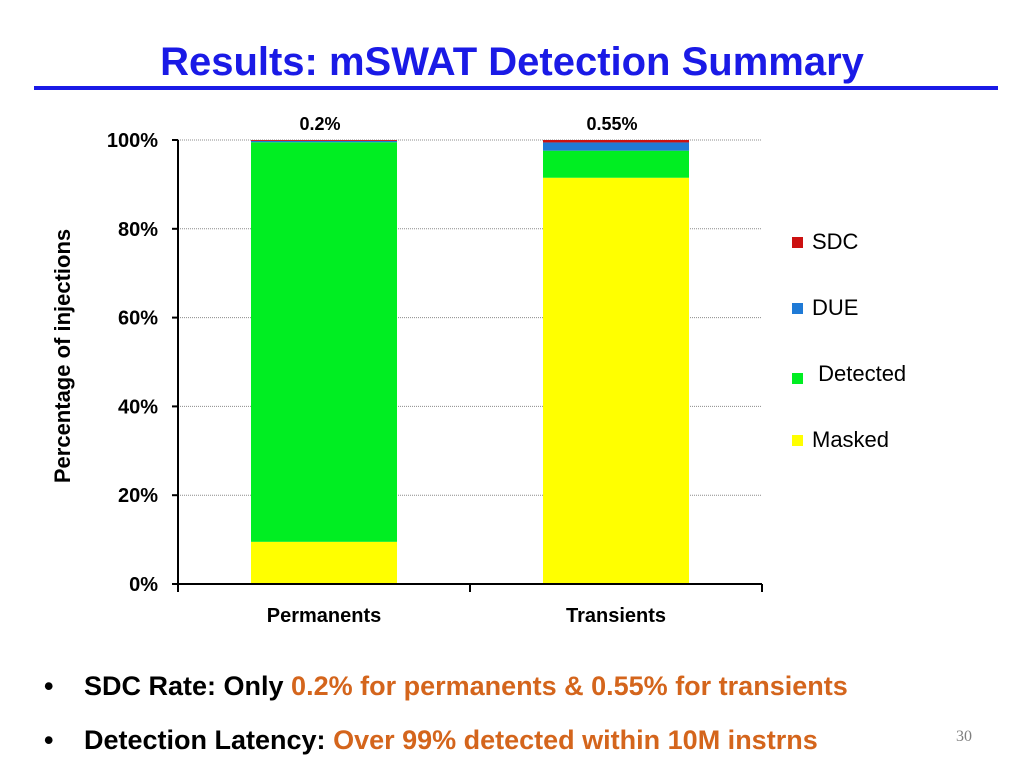 This screenshot has height=776, width=1024. What do you see at coordinates (512, 62) in the screenshot?
I see `slide-title: Results: mSWAT Detection Summary` at bounding box center [512, 62].